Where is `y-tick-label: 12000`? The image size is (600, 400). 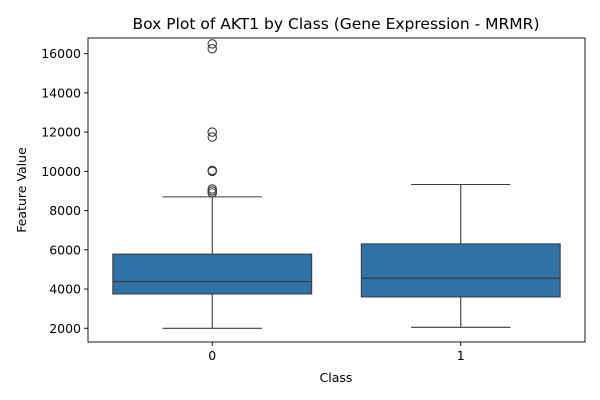
y-tick-label: 12000 is located at coordinates (61, 132).